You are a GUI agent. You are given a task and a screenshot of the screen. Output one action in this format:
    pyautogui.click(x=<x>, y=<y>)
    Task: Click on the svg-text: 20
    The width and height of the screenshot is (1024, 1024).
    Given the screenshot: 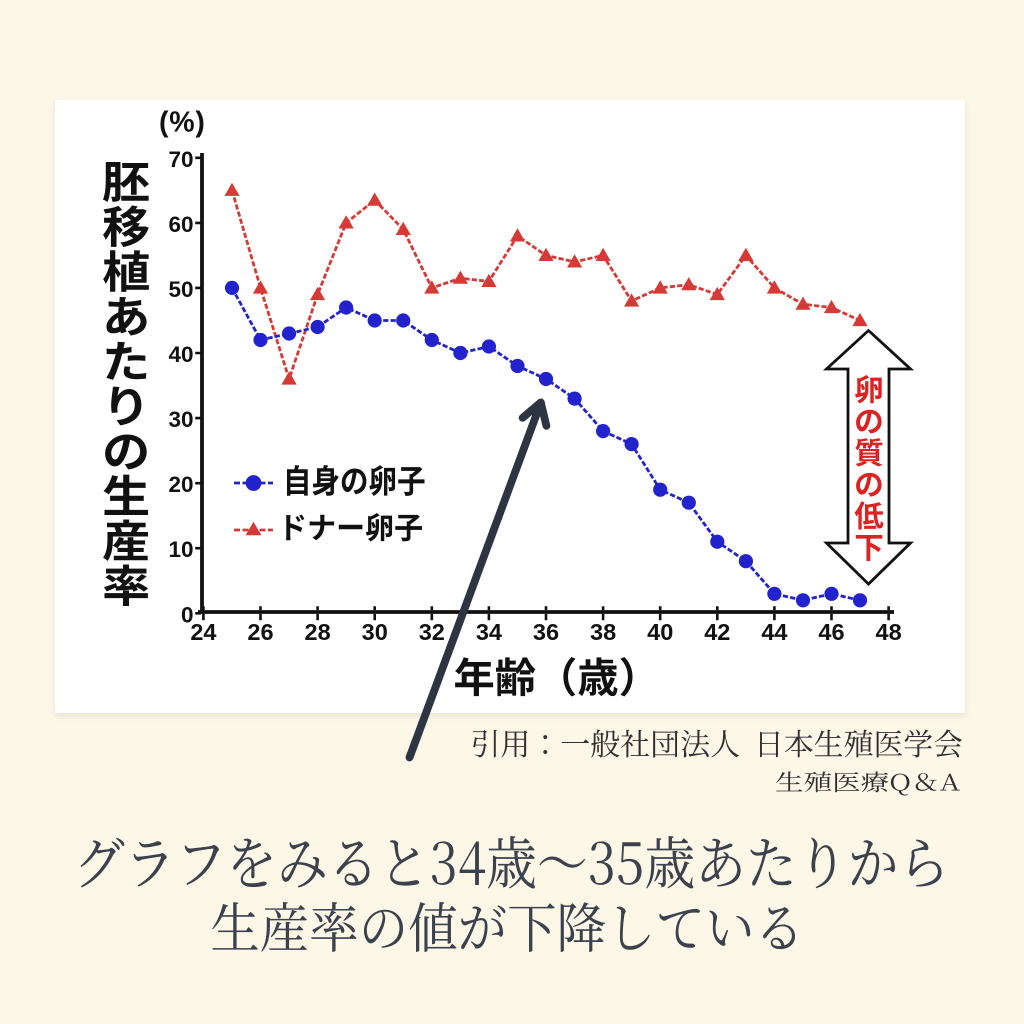 What is the action you would take?
    pyautogui.click(x=180, y=484)
    